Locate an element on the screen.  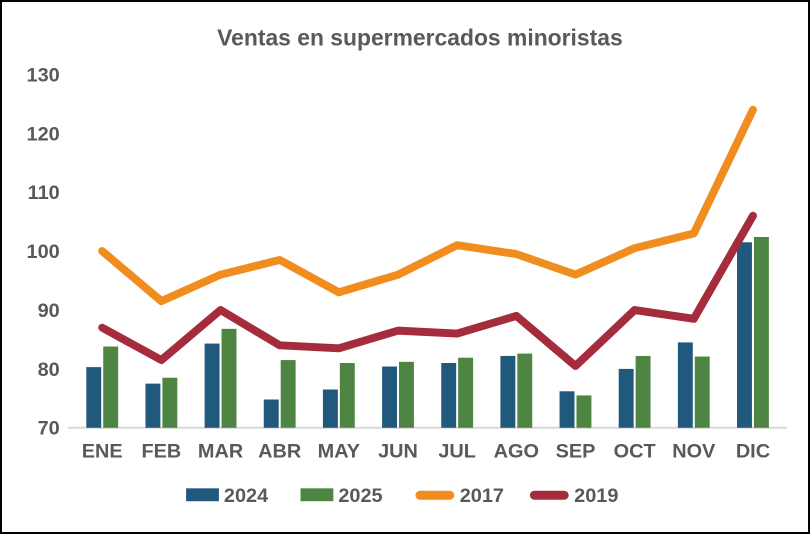
x-tick-label: MAY is located at coordinates (339, 452).